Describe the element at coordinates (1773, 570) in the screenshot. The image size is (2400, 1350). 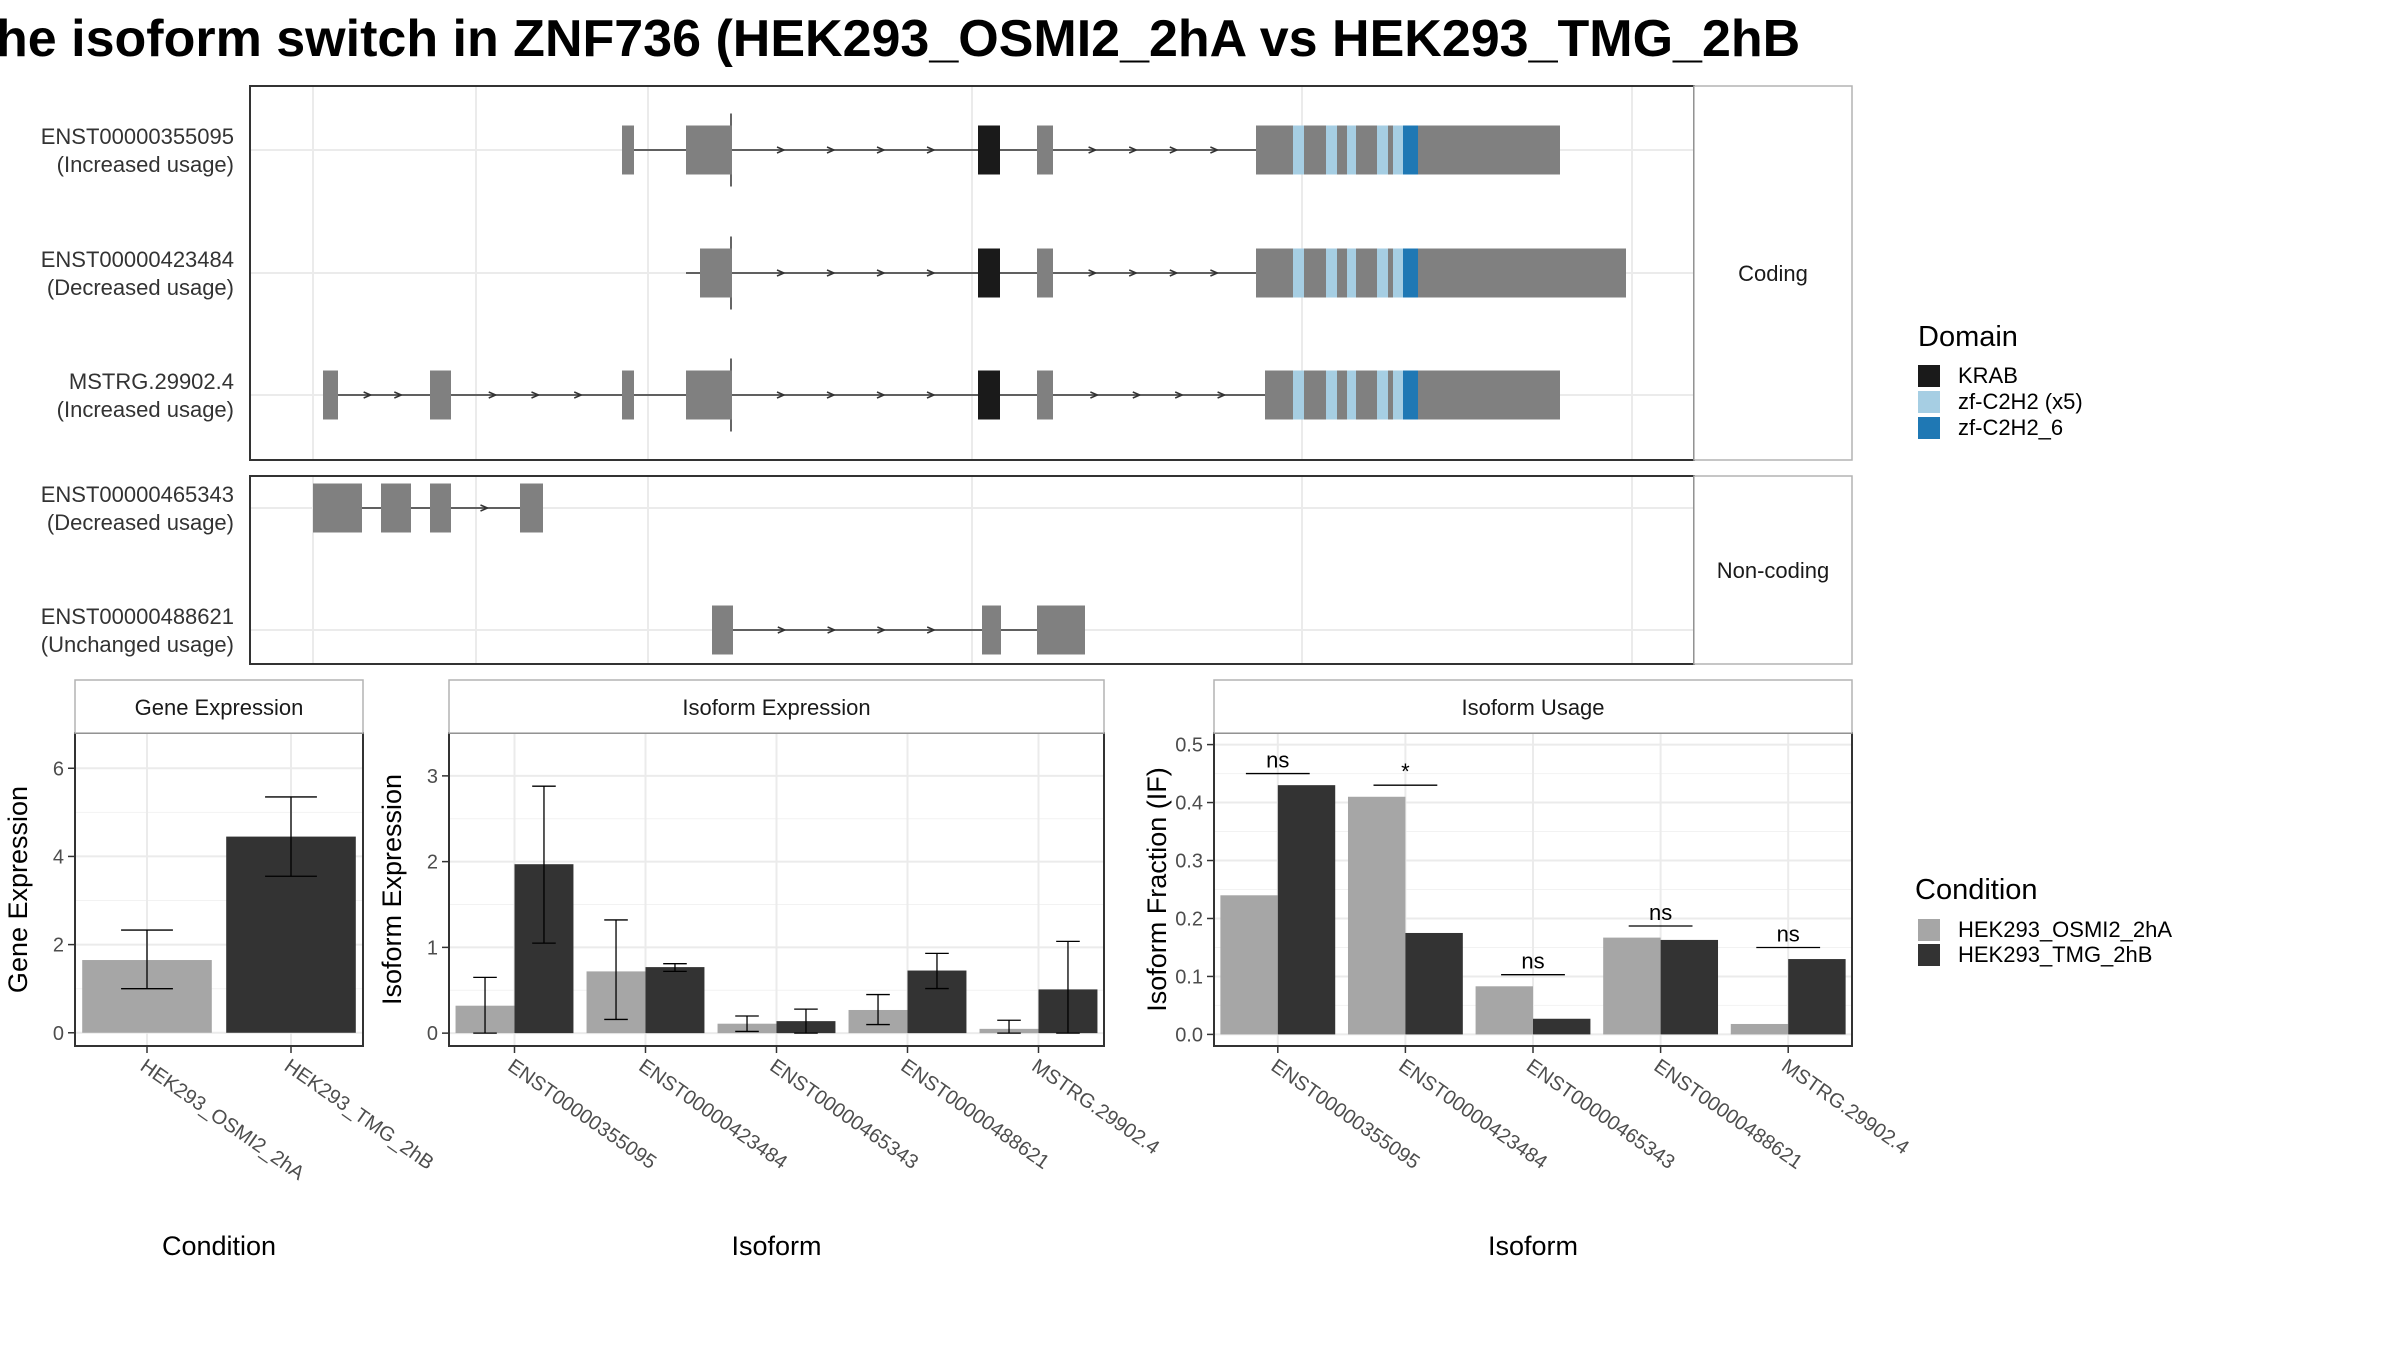
I see `facet-strip-label: Non-coding` at that location.